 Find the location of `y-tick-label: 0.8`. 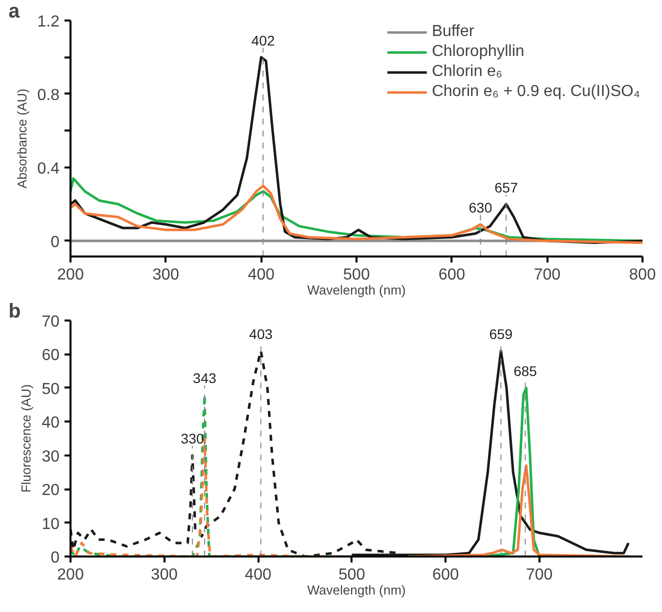

y-tick-label: 0.8 is located at coordinates (48, 95).